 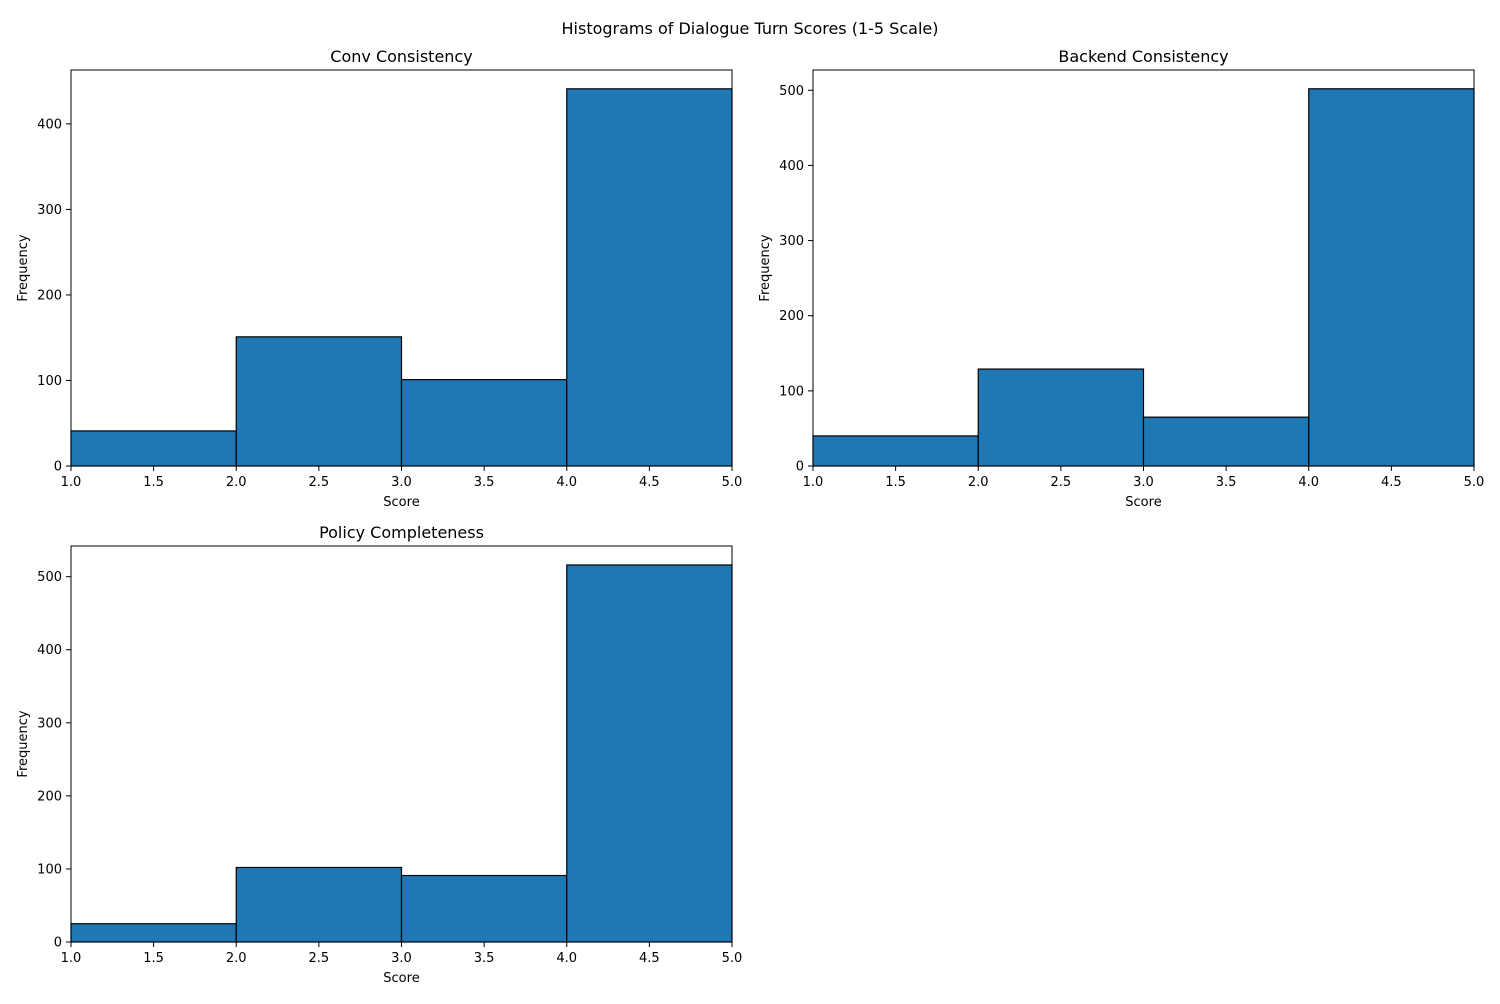 What do you see at coordinates (1143, 56) in the screenshot?
I see `subplot-title: Backend Consistency` at bounding box center [1143, 56].